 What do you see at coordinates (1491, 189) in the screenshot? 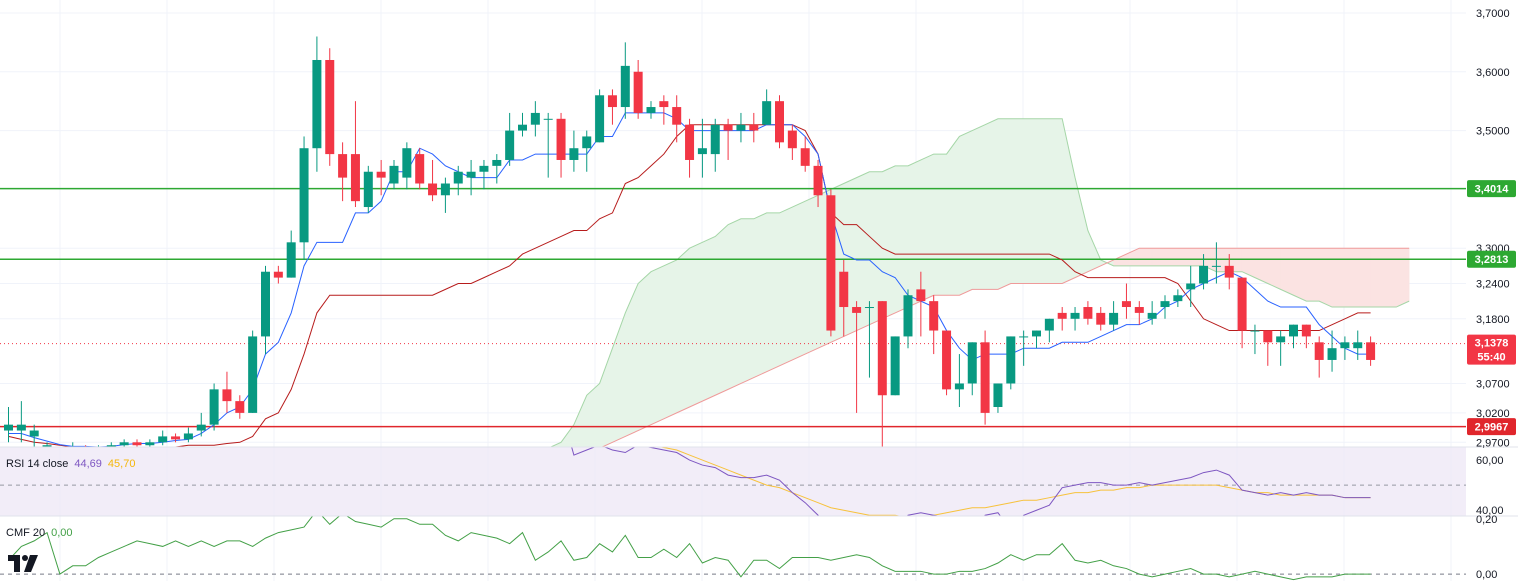
I see `level-tag-bg` at bounding box center [1491, 189].